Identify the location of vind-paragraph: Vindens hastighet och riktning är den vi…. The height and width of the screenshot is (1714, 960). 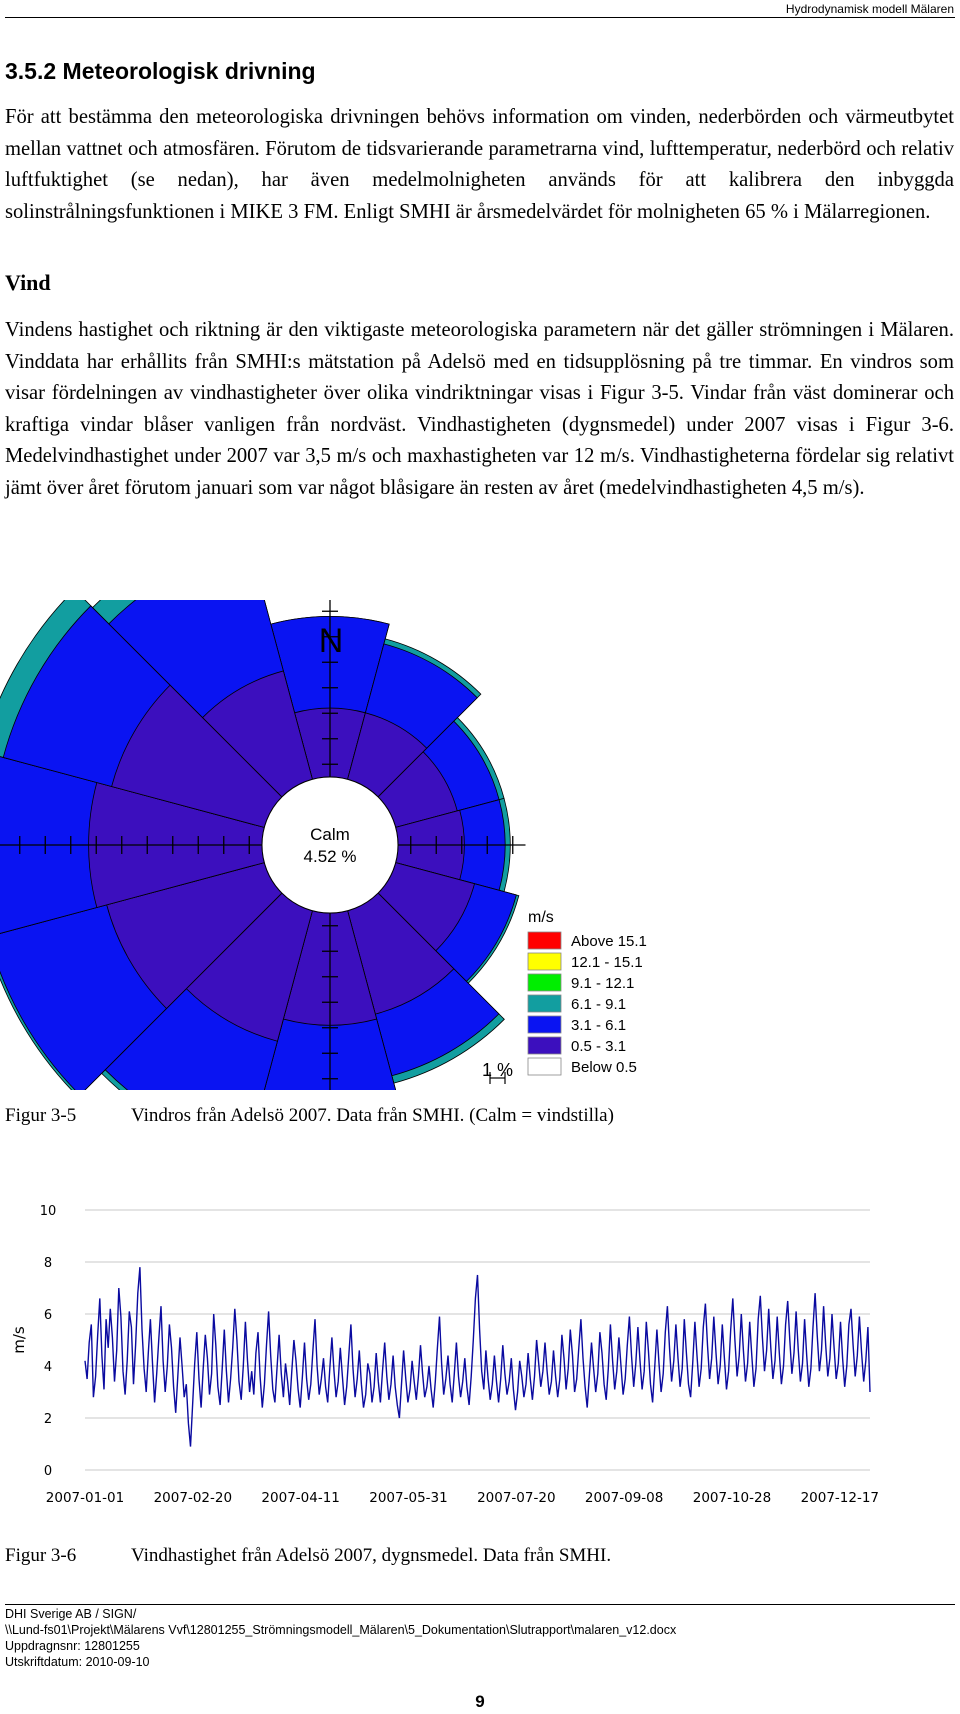
(479, 409).